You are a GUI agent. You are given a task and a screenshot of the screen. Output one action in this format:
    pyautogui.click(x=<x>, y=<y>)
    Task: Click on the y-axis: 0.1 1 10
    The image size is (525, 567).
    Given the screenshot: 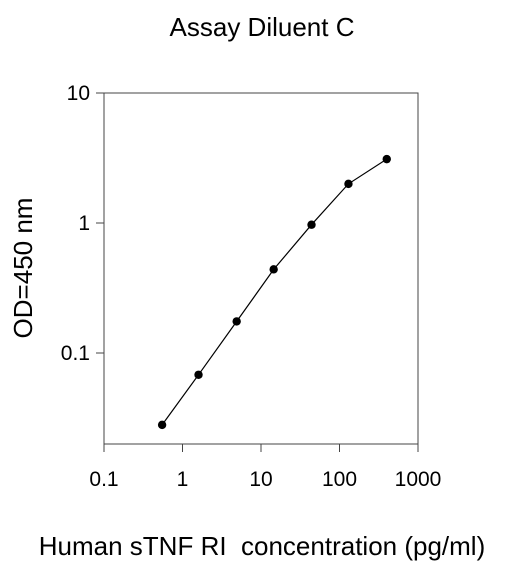 What is the action you would take?
    pyautogui.click(x=82, y=223)
    